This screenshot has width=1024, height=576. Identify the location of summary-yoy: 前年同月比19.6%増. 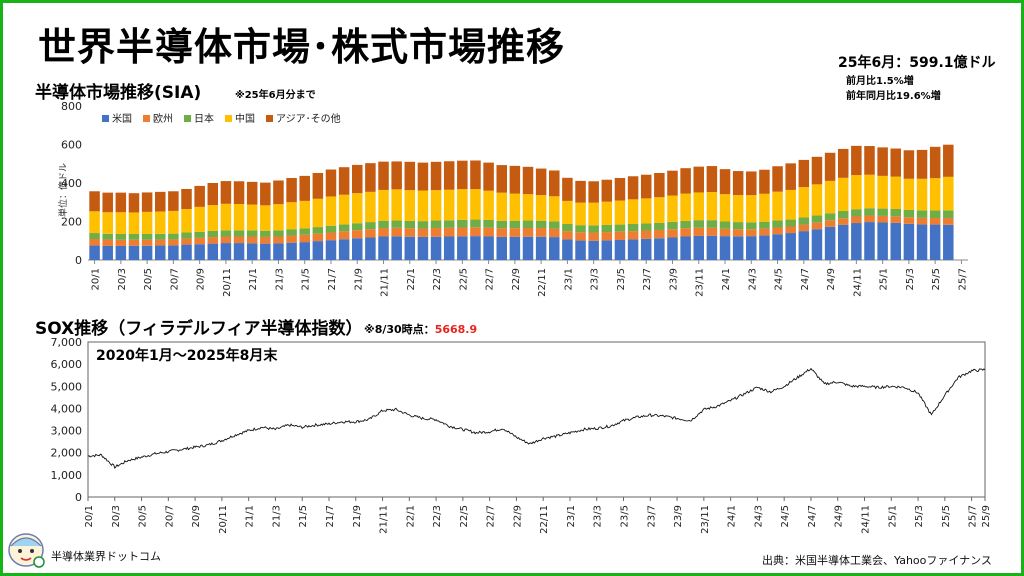
(893, 96).